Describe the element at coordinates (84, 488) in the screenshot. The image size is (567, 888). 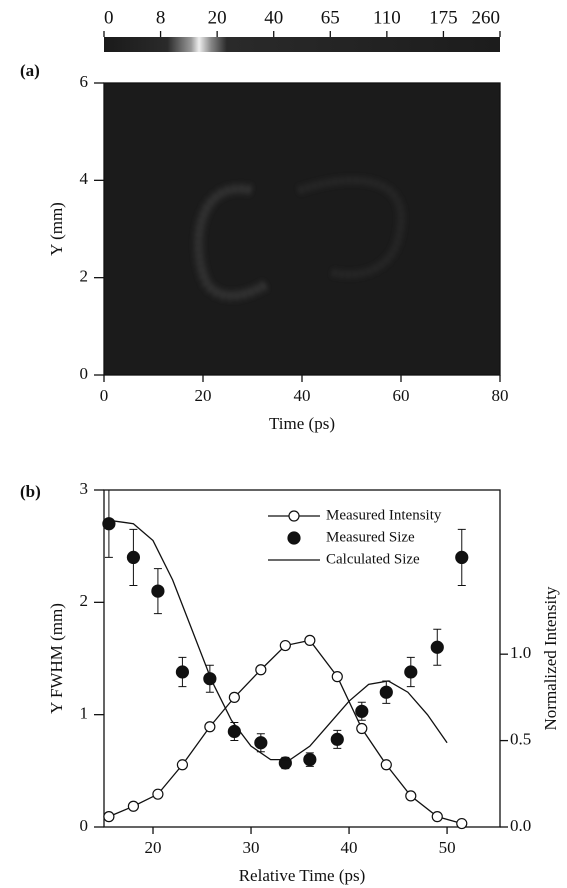
I see `y-tick-label: 3` at that location.